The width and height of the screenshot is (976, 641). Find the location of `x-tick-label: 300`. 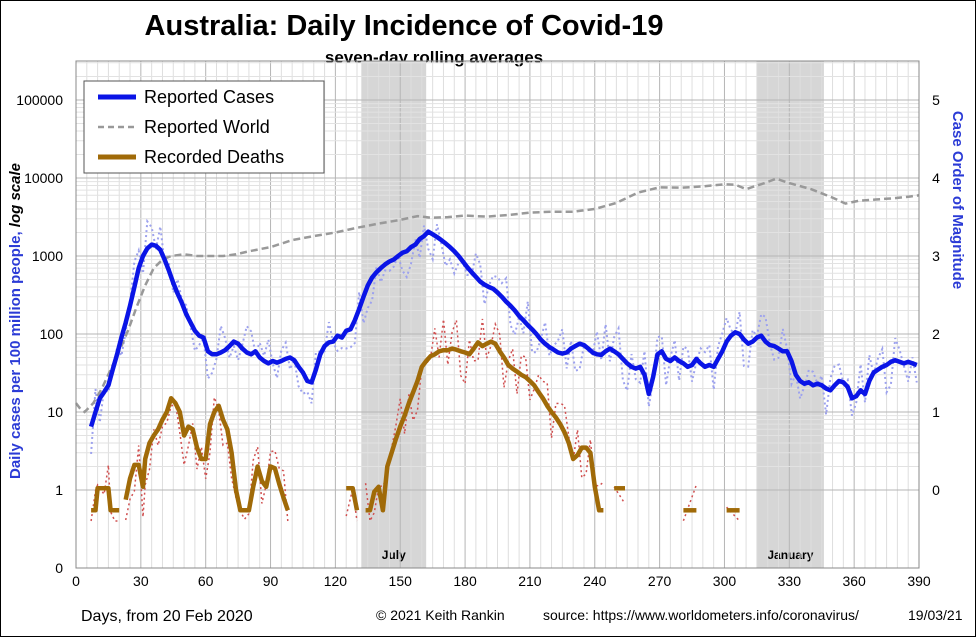

x-tick-label: 300 is located at coordinates (725, 581).